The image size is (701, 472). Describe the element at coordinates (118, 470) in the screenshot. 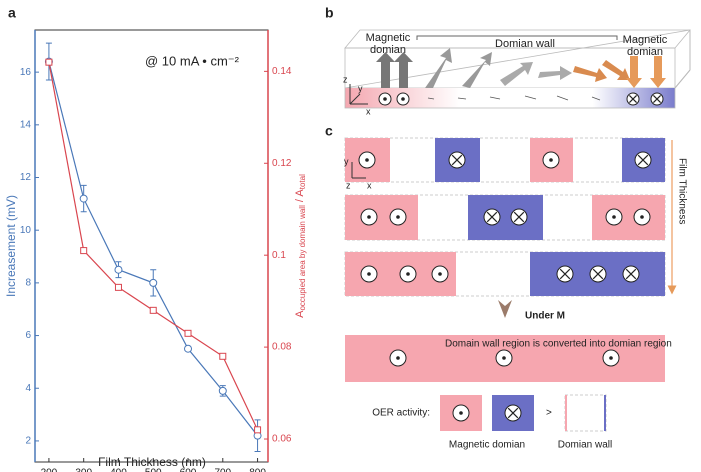

I see `x-tick-label: 400` at that location.